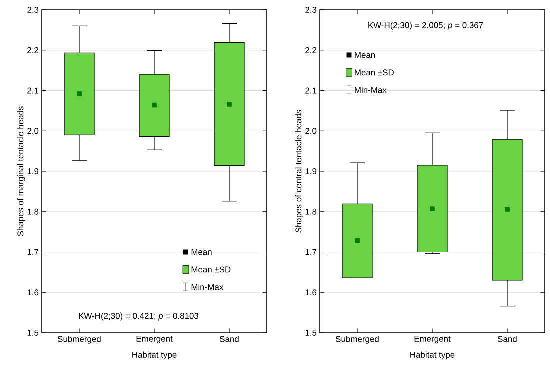 The height and width of the screenshot is (378, 550). Describe the element at coordinates (139, 316) in the screenshot. I see `annotation: KW-H(2;30) = 0.421; p = 0.8103` at that location.